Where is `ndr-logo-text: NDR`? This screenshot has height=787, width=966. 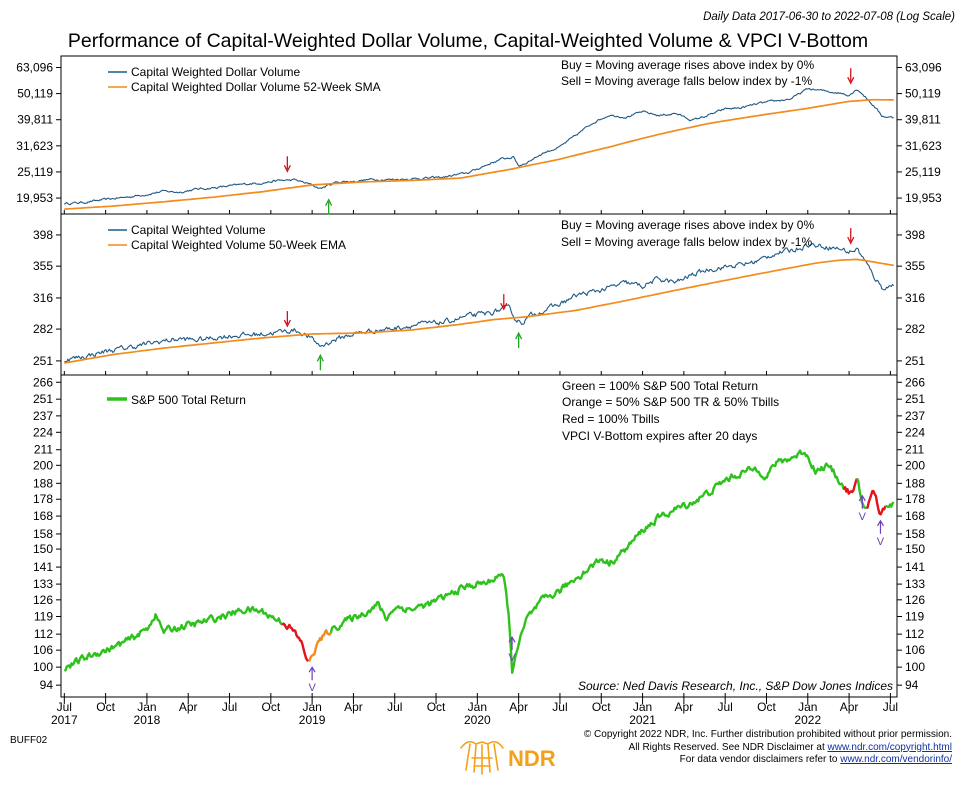
ndr-logo-text: NDR is located at coordinates (532, 758).